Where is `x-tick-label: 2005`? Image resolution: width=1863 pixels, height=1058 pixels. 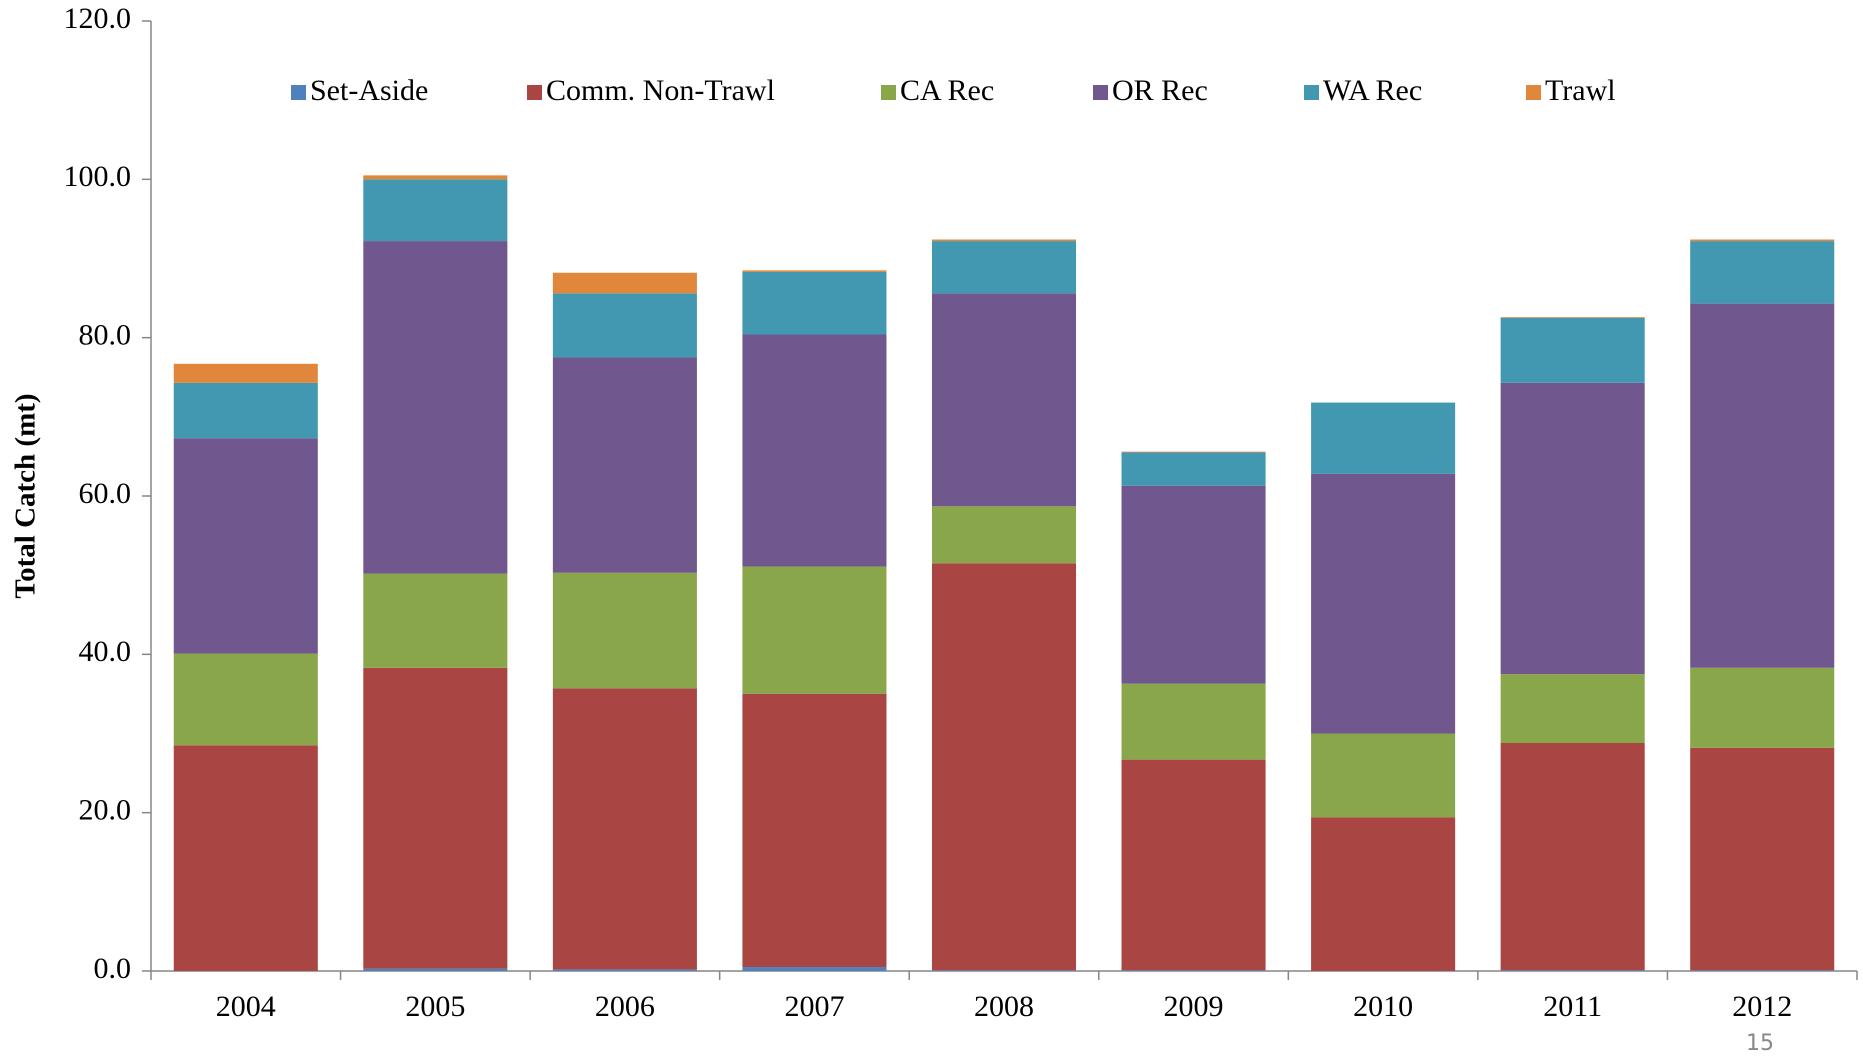 x-tick-label: 2005 is located at coordinates (435, 1006).